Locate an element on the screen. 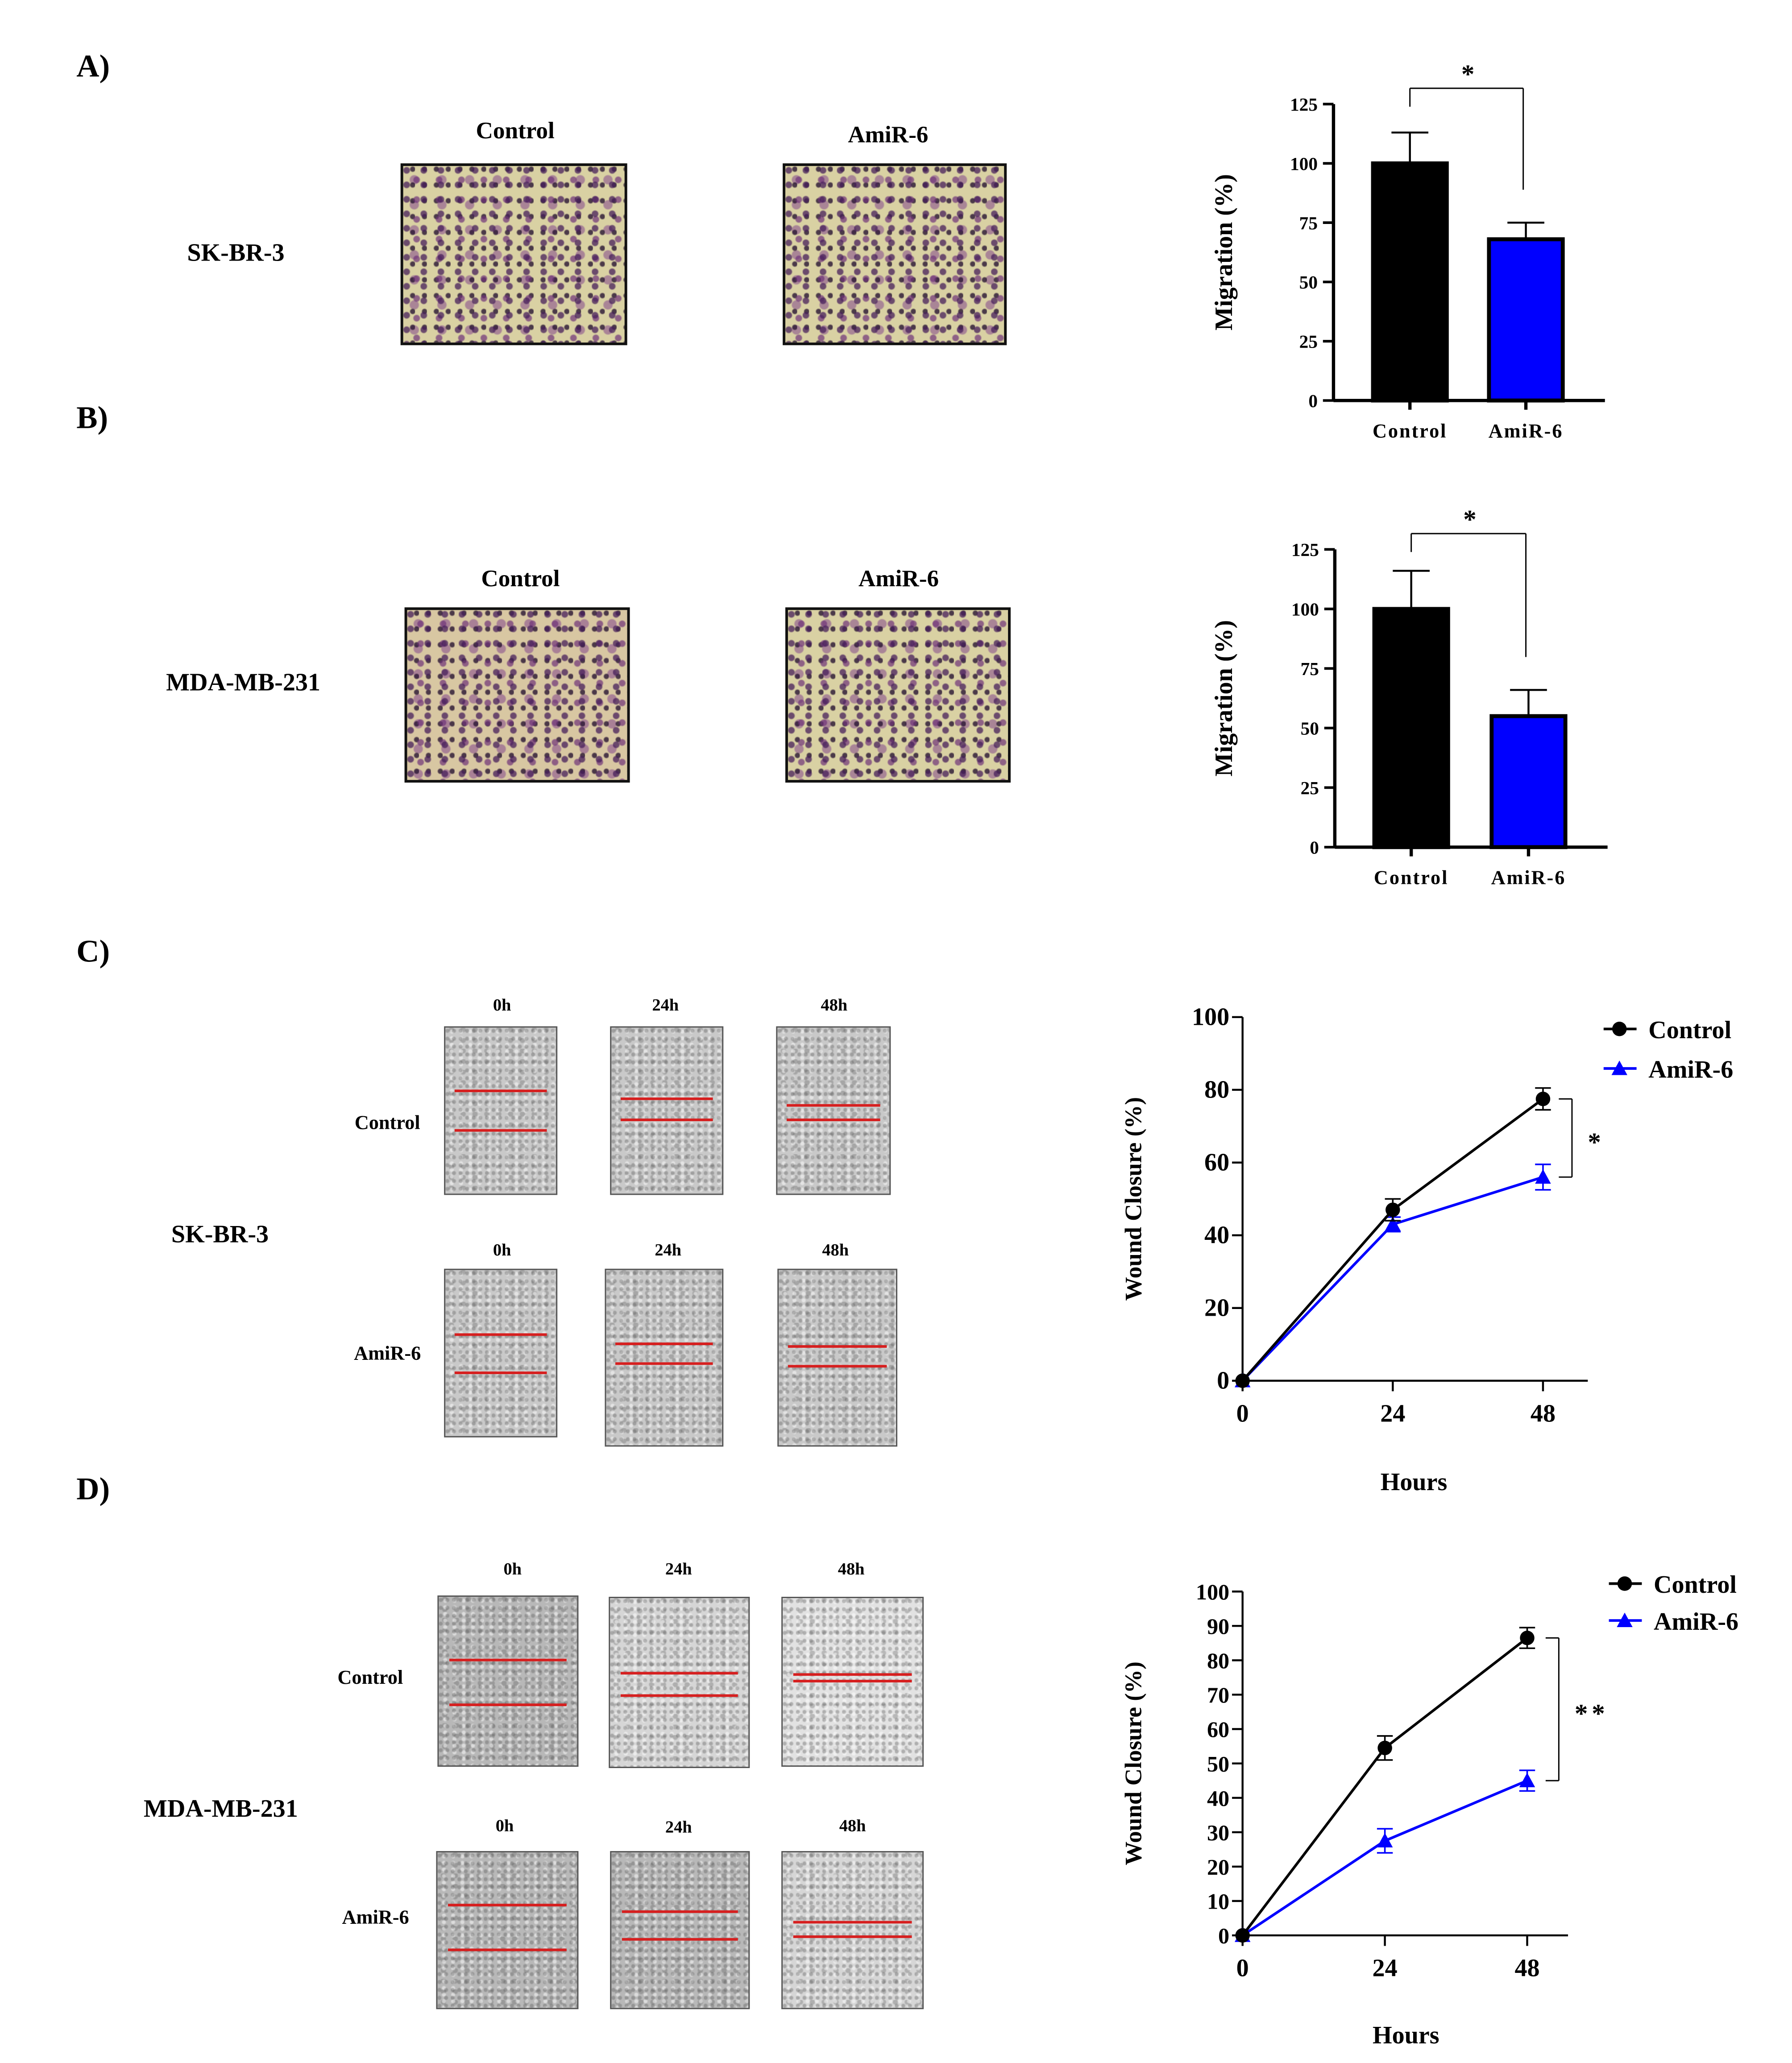 The width and height of the screenshot is (1792, 2063). y-tick-label: 10 is located at coordinates (1218, 1902).